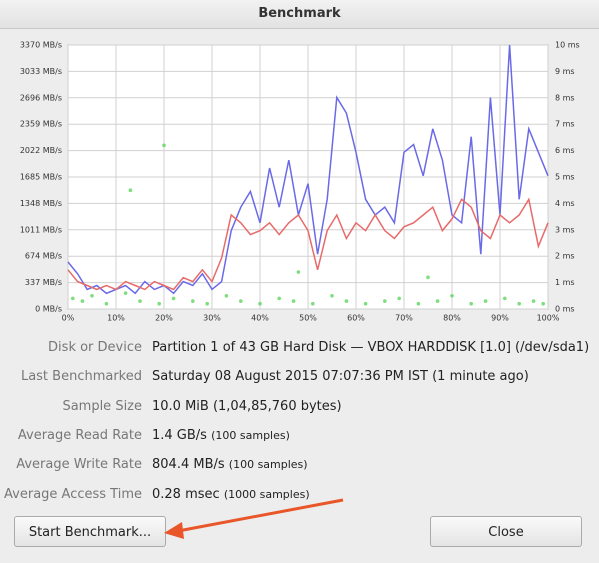 The image size is (599, 563). Describe the element at coordinates (565, 71) in the screenshot. I see `y2-tick-label: 9 ms` at that location.